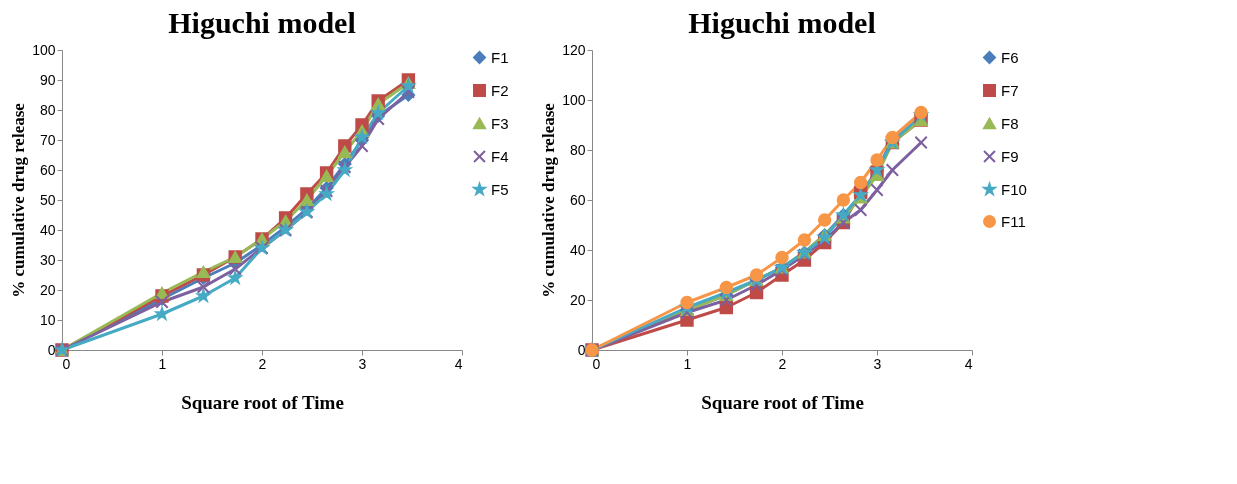  I want to click on y-tick-label: 90, so click(47, 79).